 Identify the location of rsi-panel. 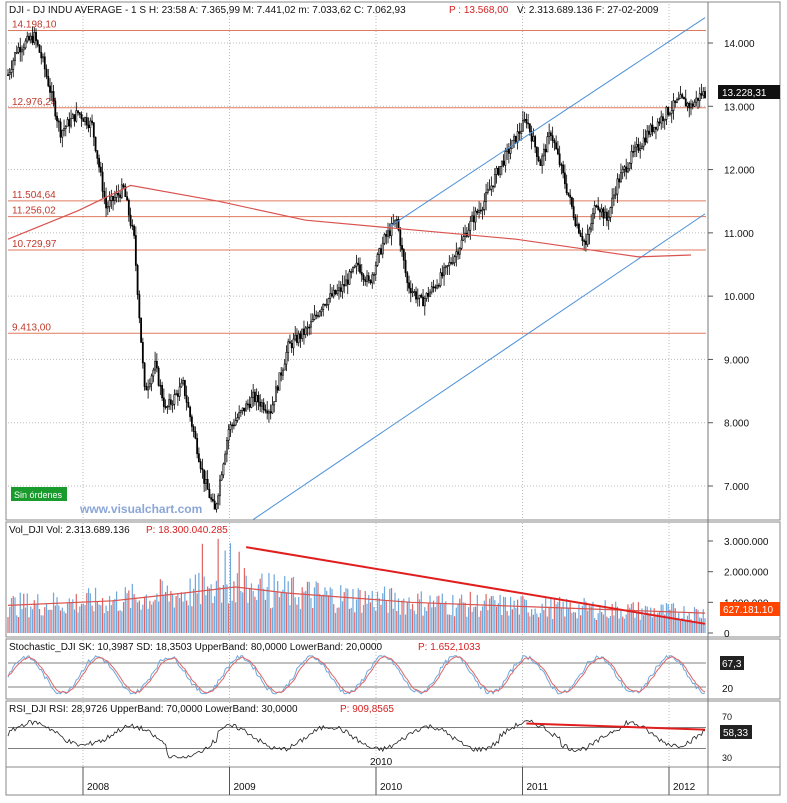
(393, 734).